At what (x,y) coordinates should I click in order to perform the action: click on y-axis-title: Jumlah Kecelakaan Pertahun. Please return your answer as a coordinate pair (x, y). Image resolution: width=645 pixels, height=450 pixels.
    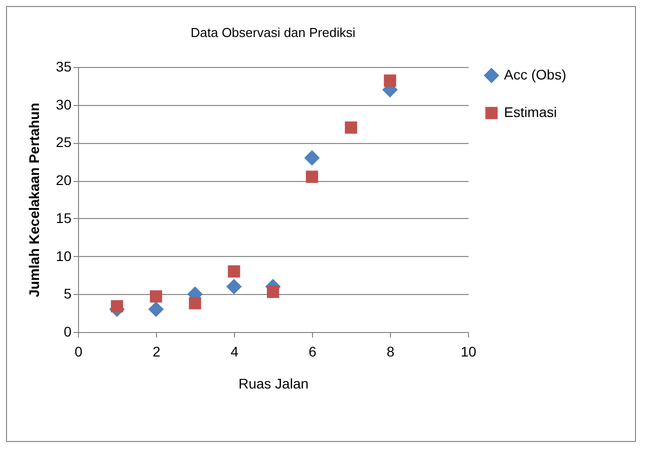
    Looking at the image, I should click on (34, 200).